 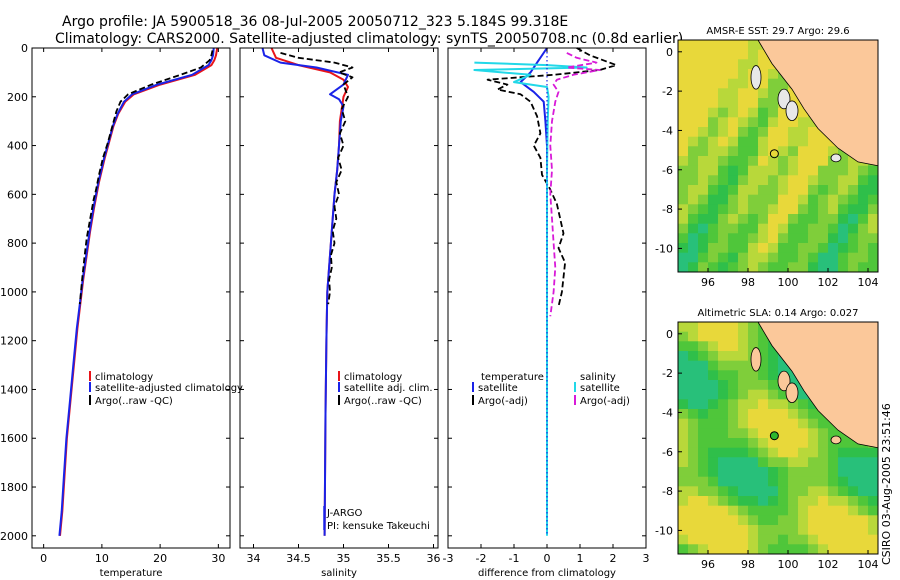 What do you see at coordinates (580, 558) in the screenshot?
I see `x-tick-label: 1` at bounding box center [580, 558].